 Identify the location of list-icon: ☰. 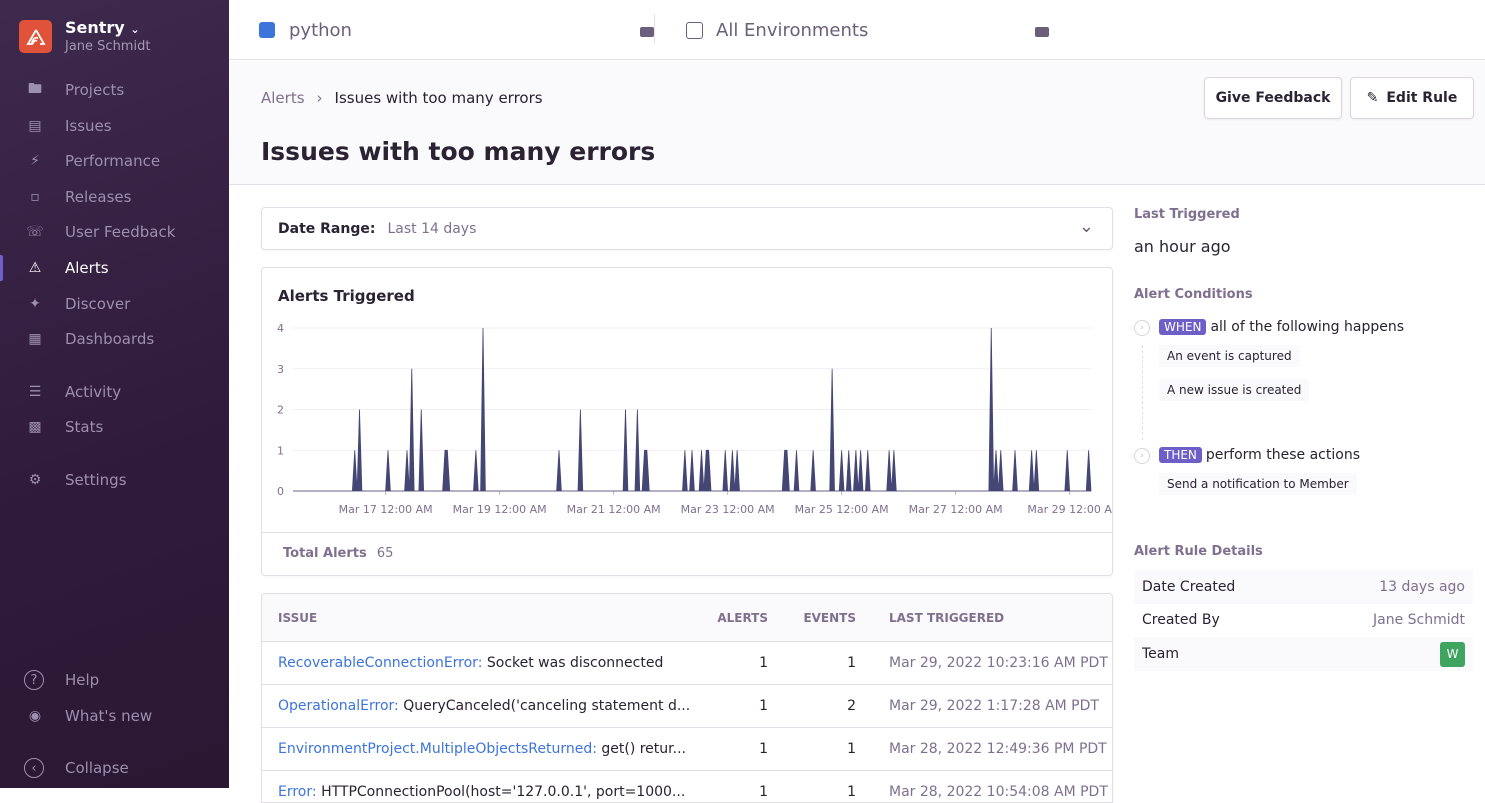
(35, 392).